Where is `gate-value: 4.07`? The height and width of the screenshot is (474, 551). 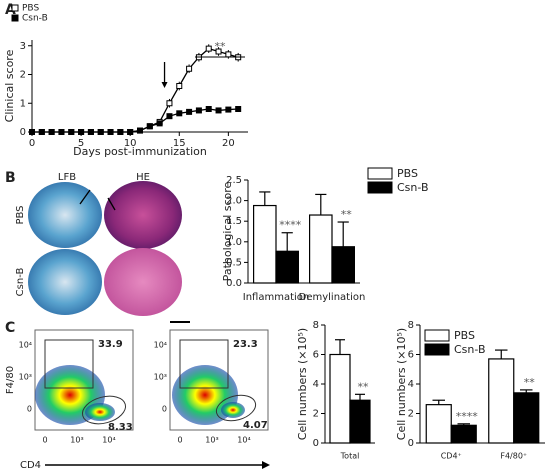 gate-value: 4.07 is located at coordinates (255, 425).